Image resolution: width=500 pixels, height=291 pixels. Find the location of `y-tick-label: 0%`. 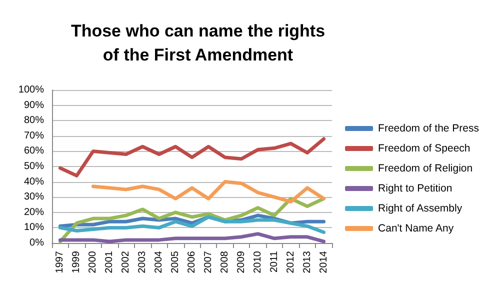

y-tick-label: 0% is located at coordinates (37, 243).